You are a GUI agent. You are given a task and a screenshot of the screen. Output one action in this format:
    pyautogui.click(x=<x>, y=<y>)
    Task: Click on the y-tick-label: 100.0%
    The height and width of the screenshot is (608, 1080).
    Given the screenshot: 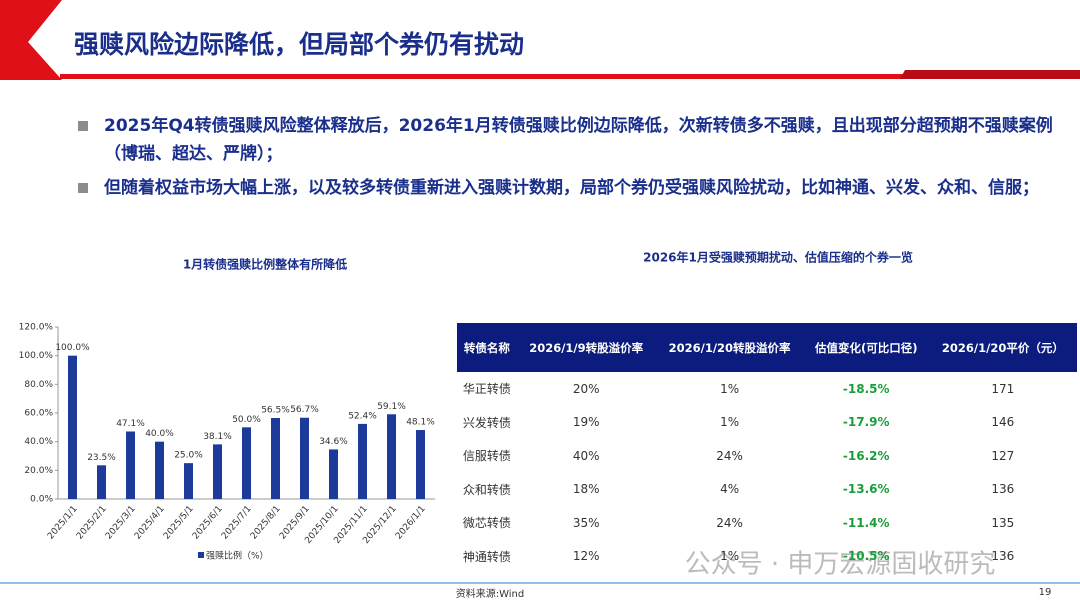 What is the action you would take?
    pyautogui.click(x=36, y=356)
    